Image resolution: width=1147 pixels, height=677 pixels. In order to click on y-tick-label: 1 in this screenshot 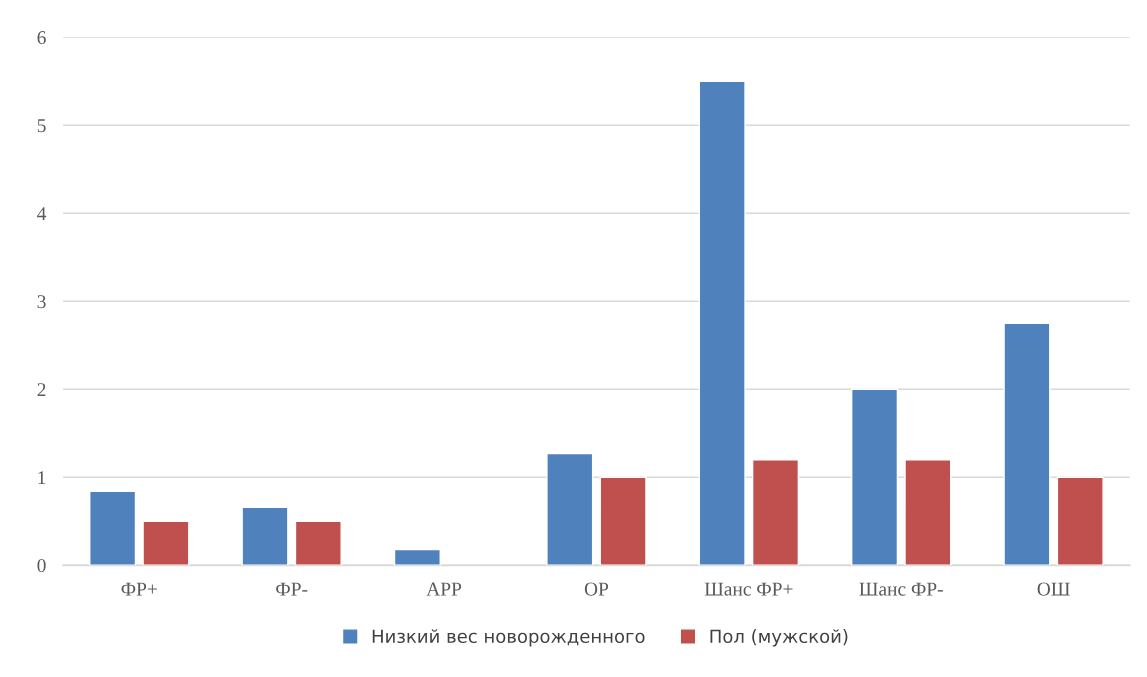, I will do `click(42, 478)`.